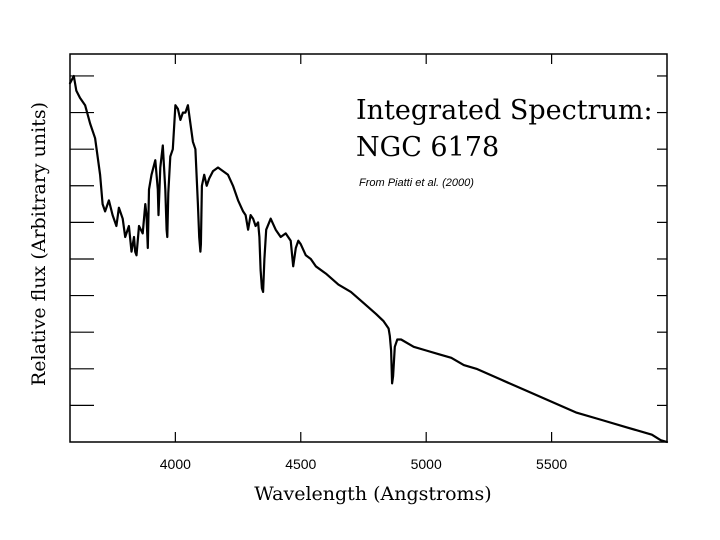 The image size is (720, 540). What do you see at coordinates (426, 464) in the screenshot?
I see `x-tick-label-5000: 5000` at bounding box center [426, 464].